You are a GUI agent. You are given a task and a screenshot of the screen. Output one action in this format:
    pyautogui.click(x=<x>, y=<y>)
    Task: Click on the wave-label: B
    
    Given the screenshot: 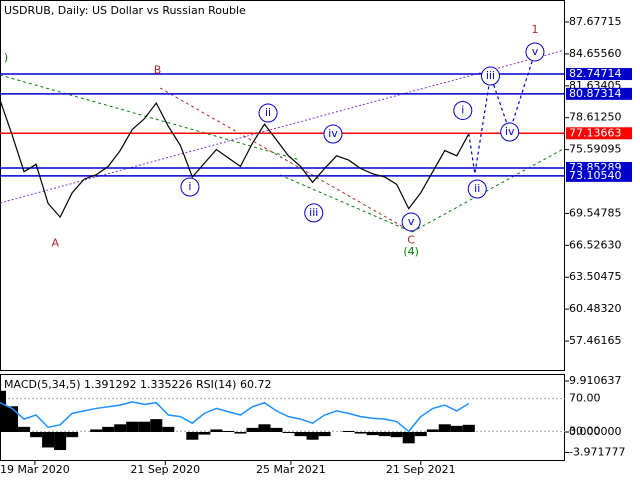 What is the action you would take?
    pyautogui.click(x=158, y=69)
    